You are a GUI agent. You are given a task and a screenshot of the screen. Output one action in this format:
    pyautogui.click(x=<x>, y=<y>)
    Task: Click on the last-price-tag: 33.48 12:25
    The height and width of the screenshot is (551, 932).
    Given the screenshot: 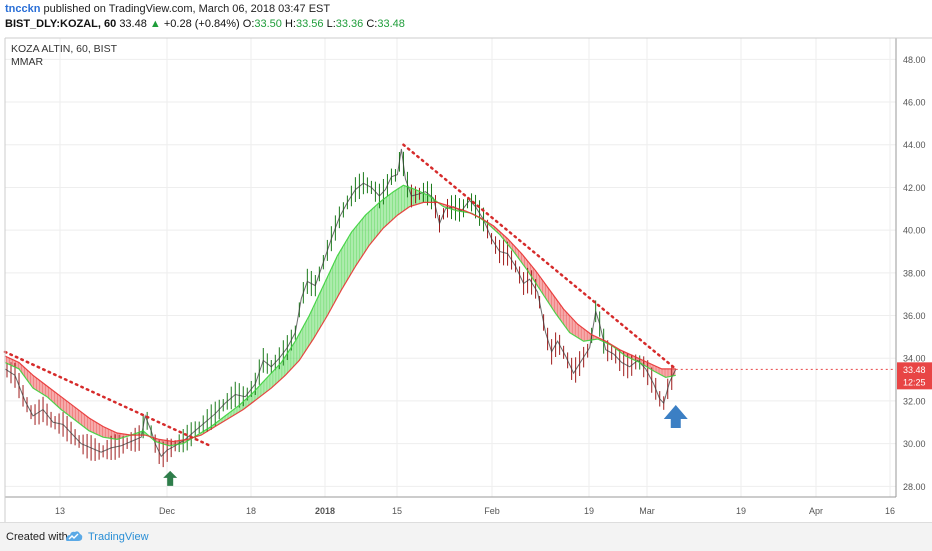 What is the action you would take?
    pyautogui.click(x=803, y=376)
    